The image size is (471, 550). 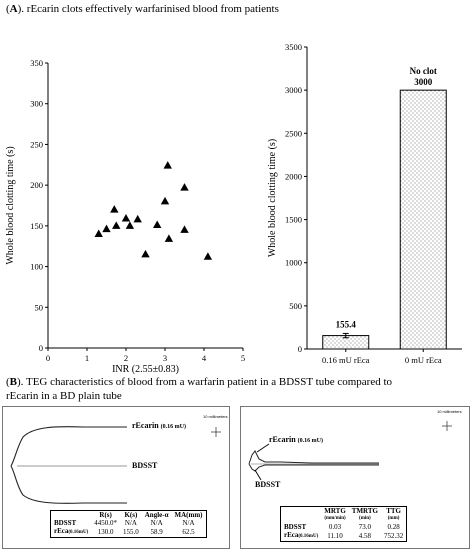 I want to click on table-cell: 0.28, so click(x=393, y=527).